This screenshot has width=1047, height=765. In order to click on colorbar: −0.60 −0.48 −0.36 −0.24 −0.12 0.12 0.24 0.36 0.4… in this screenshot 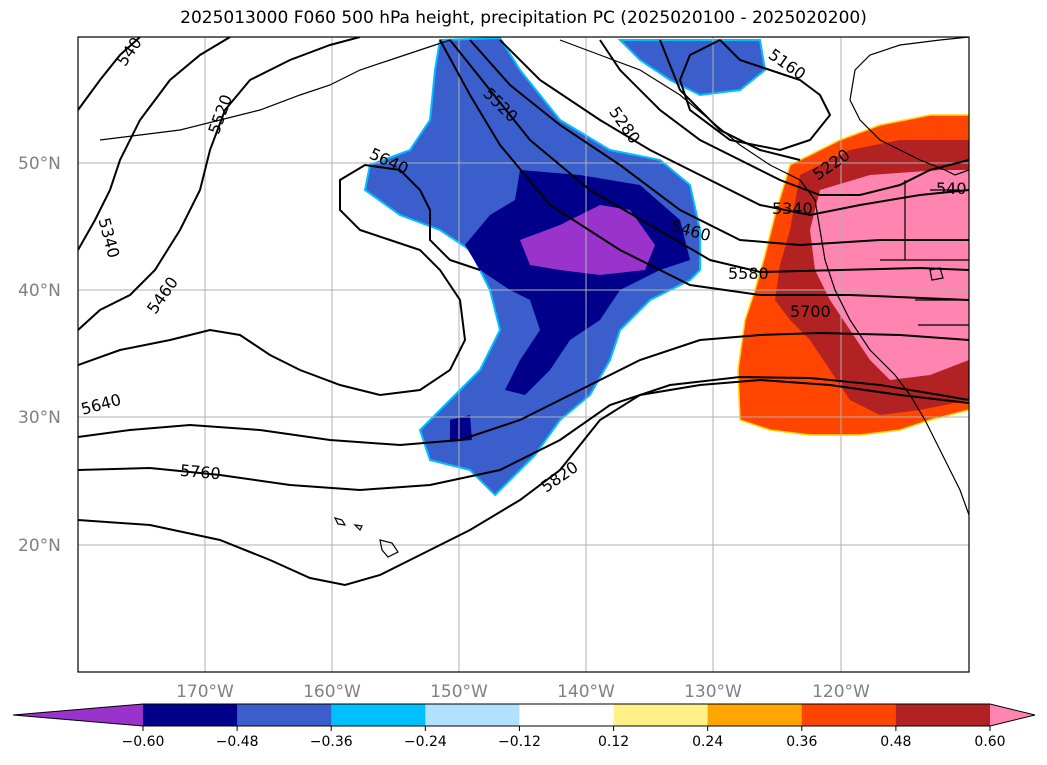, I will do `click(524, 726)`.